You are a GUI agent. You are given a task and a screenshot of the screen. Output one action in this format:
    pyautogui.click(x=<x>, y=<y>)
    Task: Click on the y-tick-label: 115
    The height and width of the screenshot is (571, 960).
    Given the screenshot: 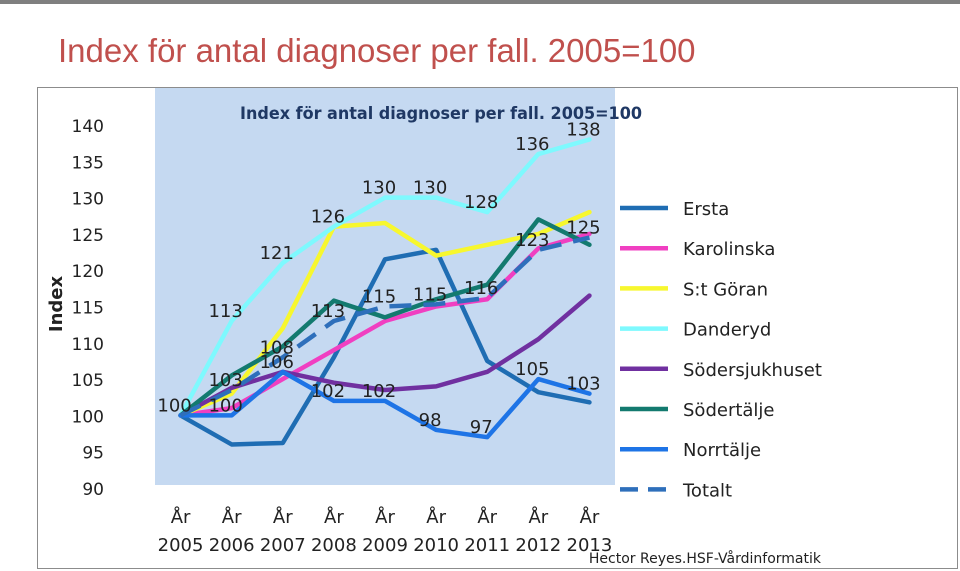 What is the action you would take?
    pyautogui.click(x=88, y=309)
    